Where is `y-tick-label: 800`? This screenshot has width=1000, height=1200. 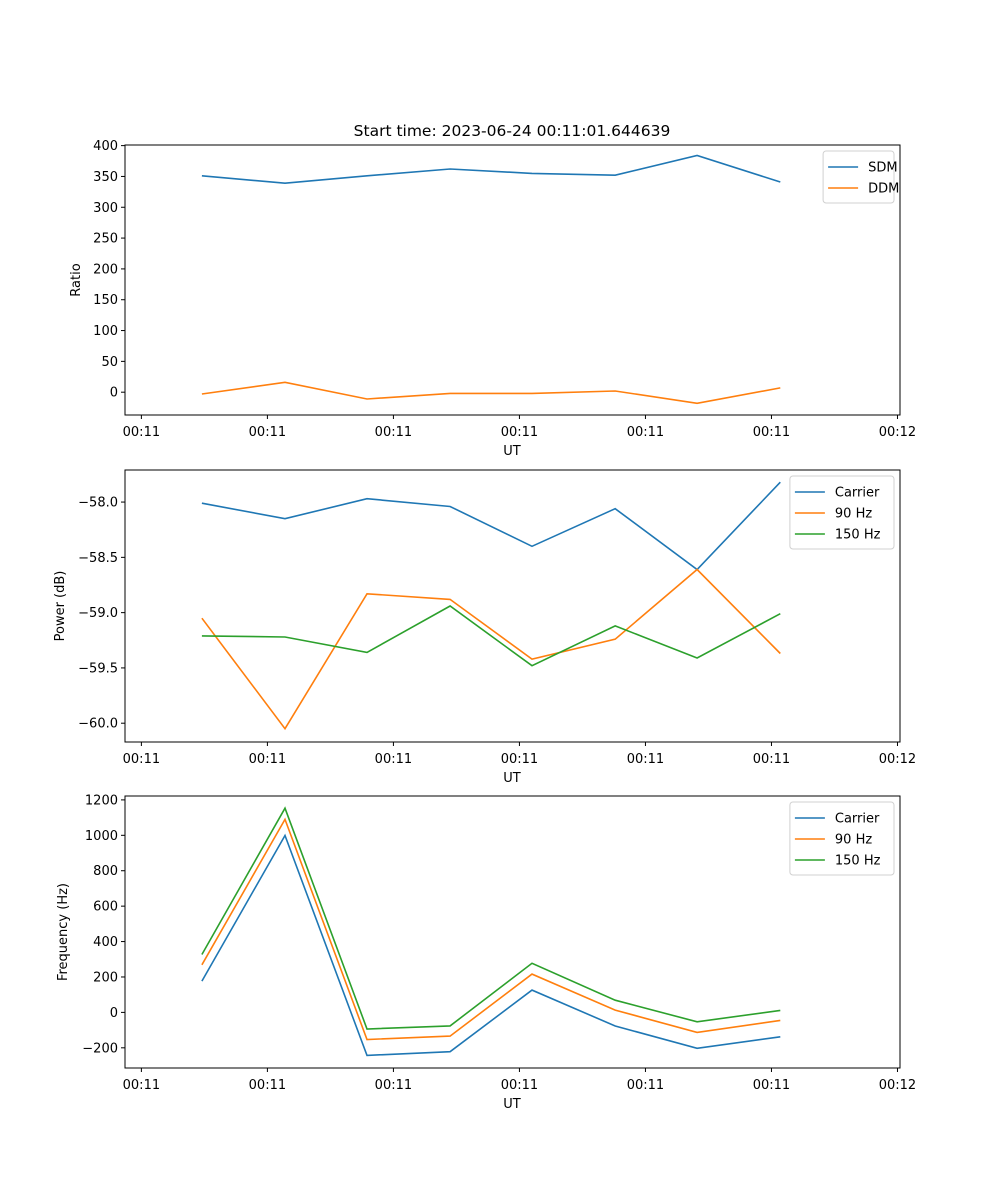 y-tick-label: 800 is located at coordinates (105, 871).